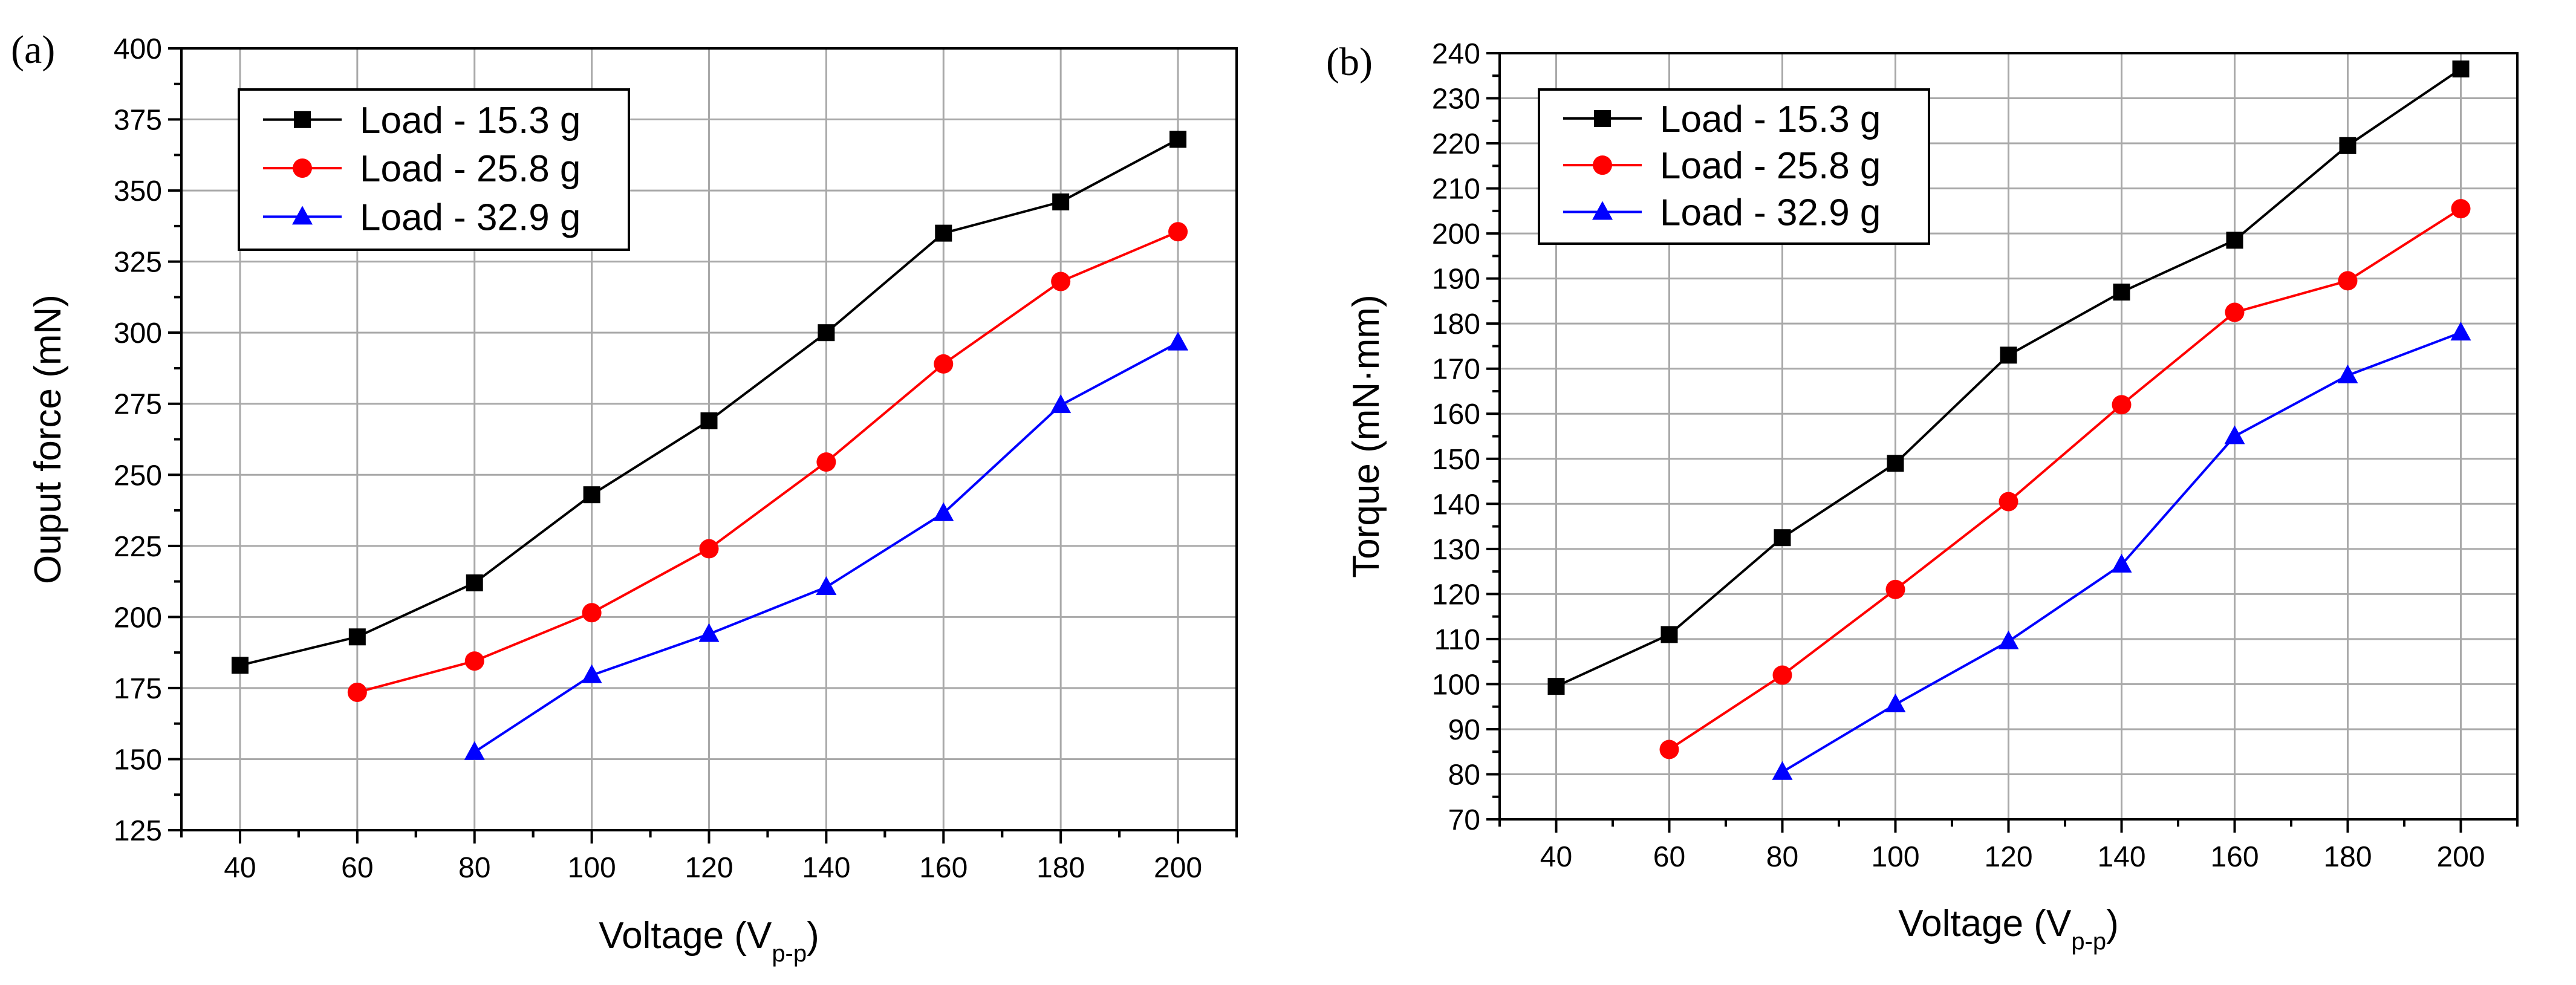 This screenshot has height=985, width=2576. I want to click on y-tick-label: 130, so click(1456, 550).